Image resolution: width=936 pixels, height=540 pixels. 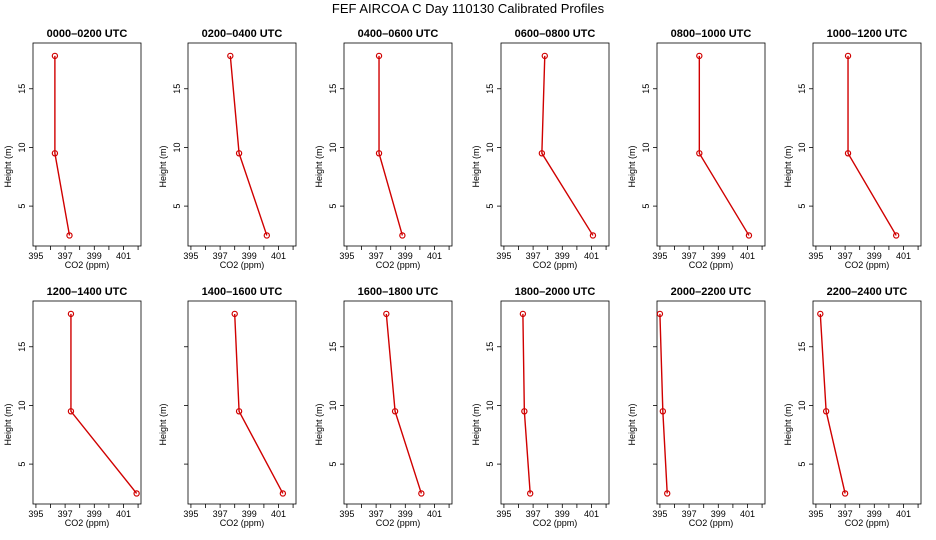 What do you see at coordinates (242, 34) in the screenshot?
I see `panel-title: 0200–0400 UTC` at bounding box center [242, 34].